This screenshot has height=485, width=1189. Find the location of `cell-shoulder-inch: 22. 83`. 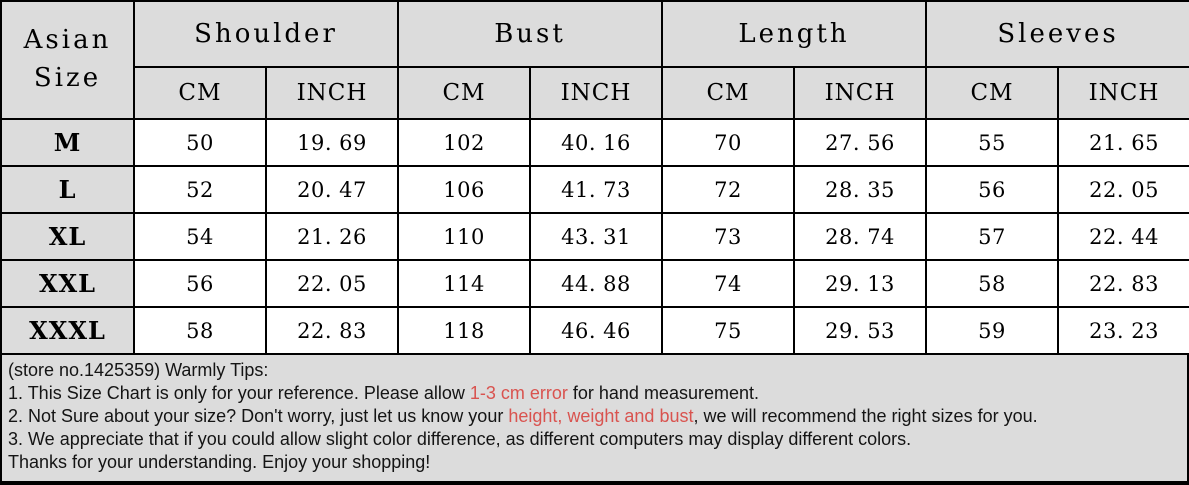

cell-shoulder-inch: 22. 83 is located at coordinates (332, 330).